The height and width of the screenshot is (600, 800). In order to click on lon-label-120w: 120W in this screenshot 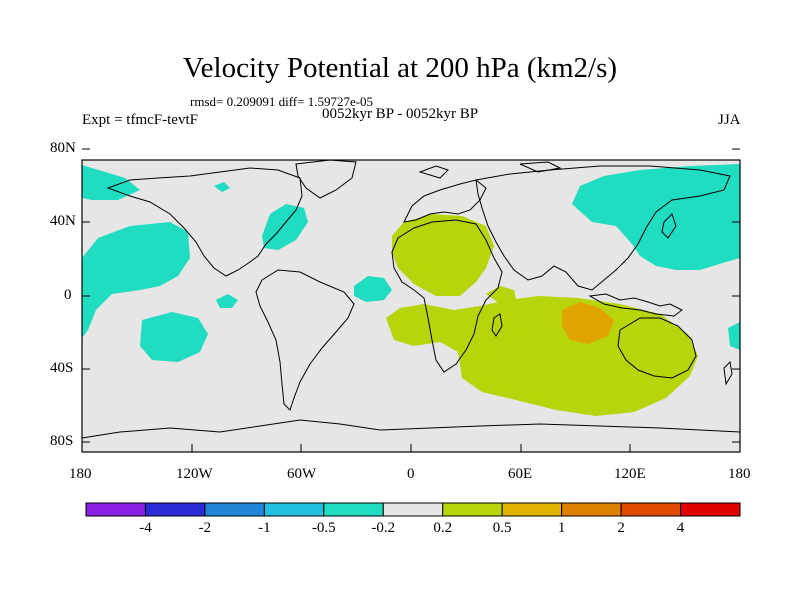, I will do `click(194, 474)`.